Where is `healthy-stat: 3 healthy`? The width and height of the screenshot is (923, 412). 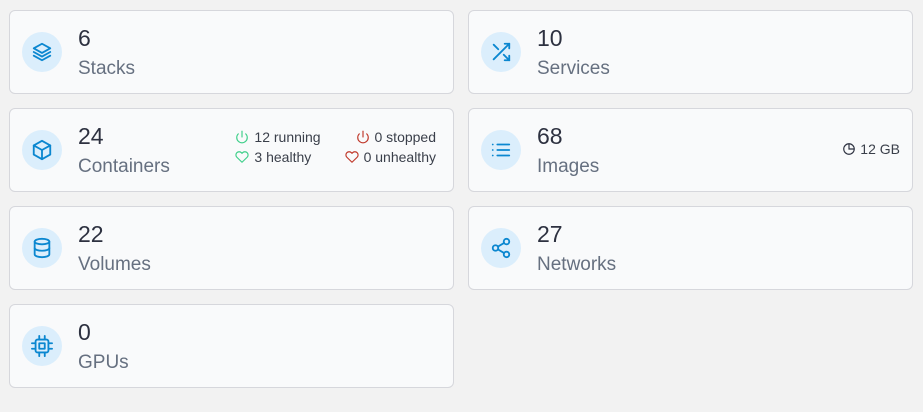 healthy-stat: 3 healthy is located at coordinates (277, 157).